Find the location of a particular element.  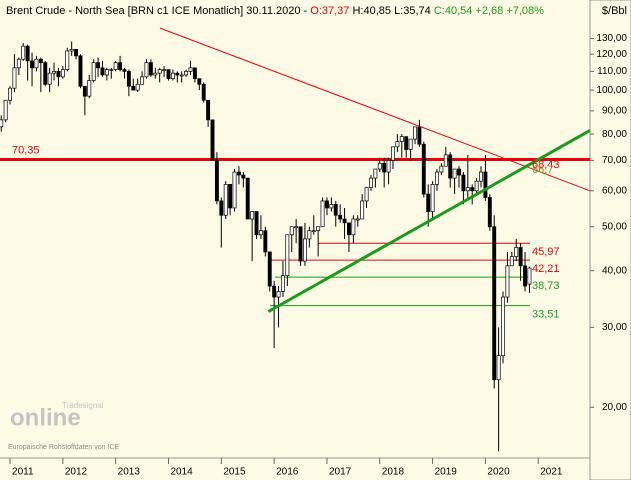

level-label: 33,51 is located at coordinates (546, 314).